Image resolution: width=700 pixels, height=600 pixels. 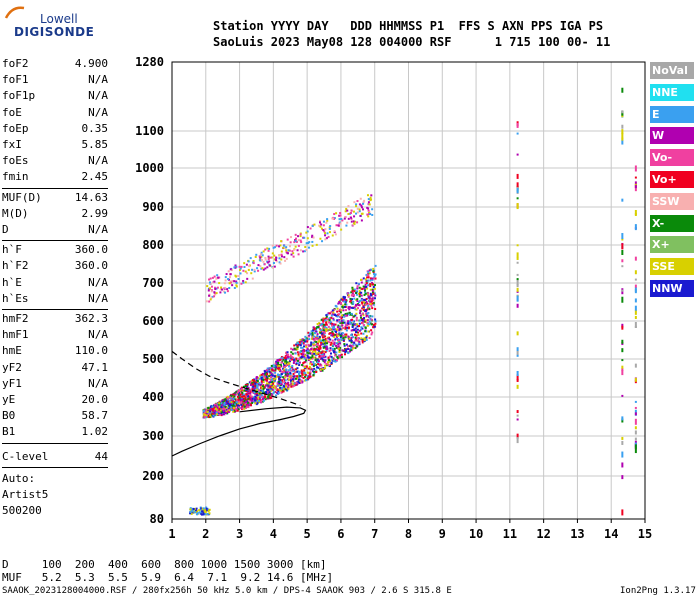 I want to click on param-value: 0.35, so click(x=95, y=128).